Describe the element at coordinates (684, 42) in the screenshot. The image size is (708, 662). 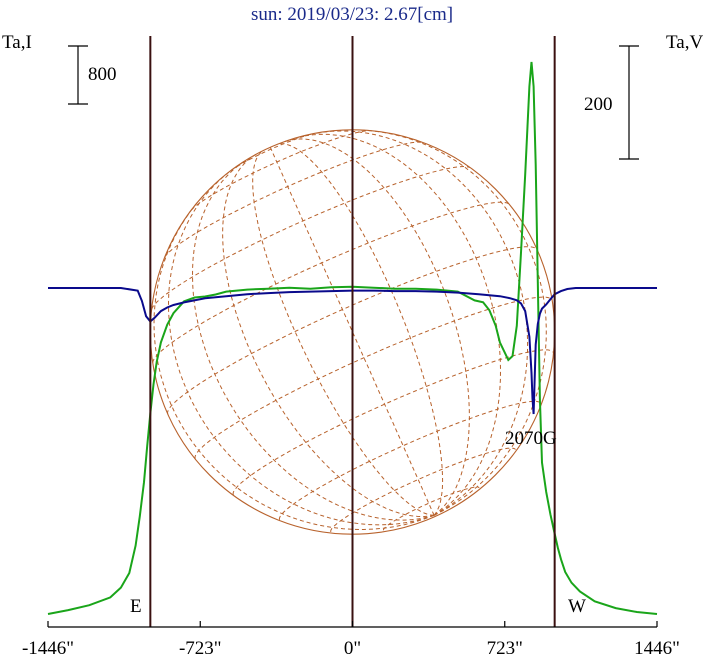
I see `right-axis-label: Ta,V` at that location.